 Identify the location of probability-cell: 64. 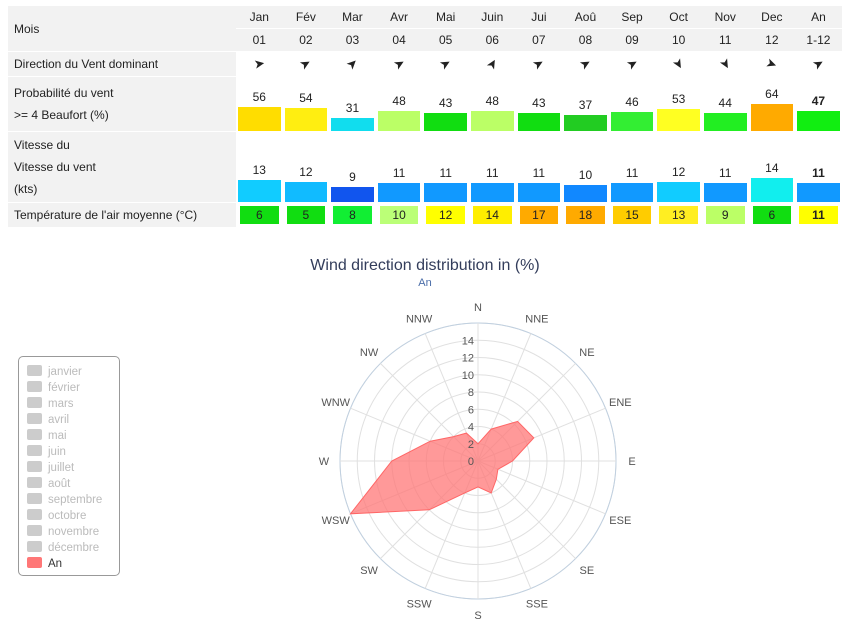
(772, 103).